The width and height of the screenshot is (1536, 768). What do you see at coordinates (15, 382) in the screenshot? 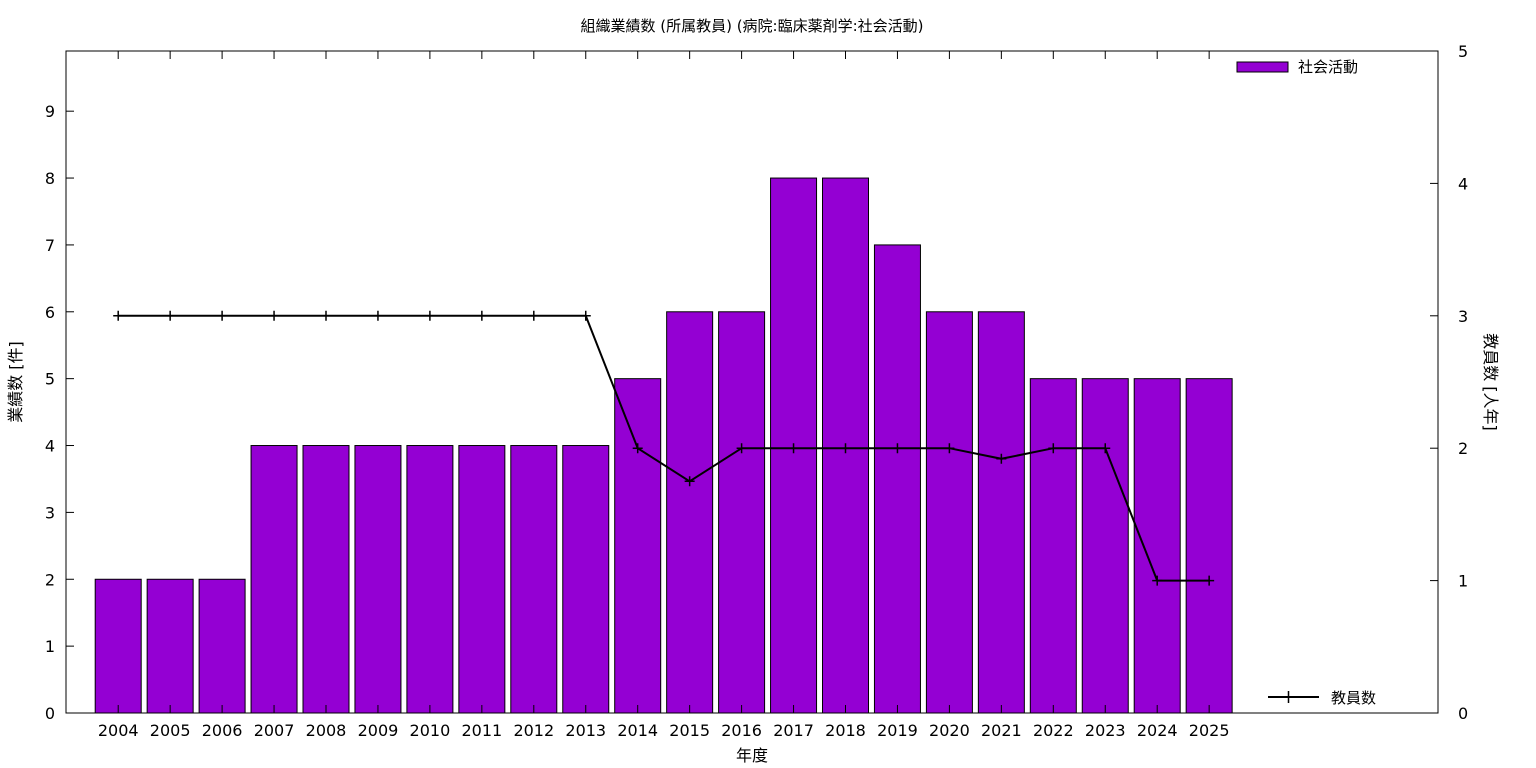
I see `y-axis-label: 業績数 [件]` at bounding box center [15, 382].